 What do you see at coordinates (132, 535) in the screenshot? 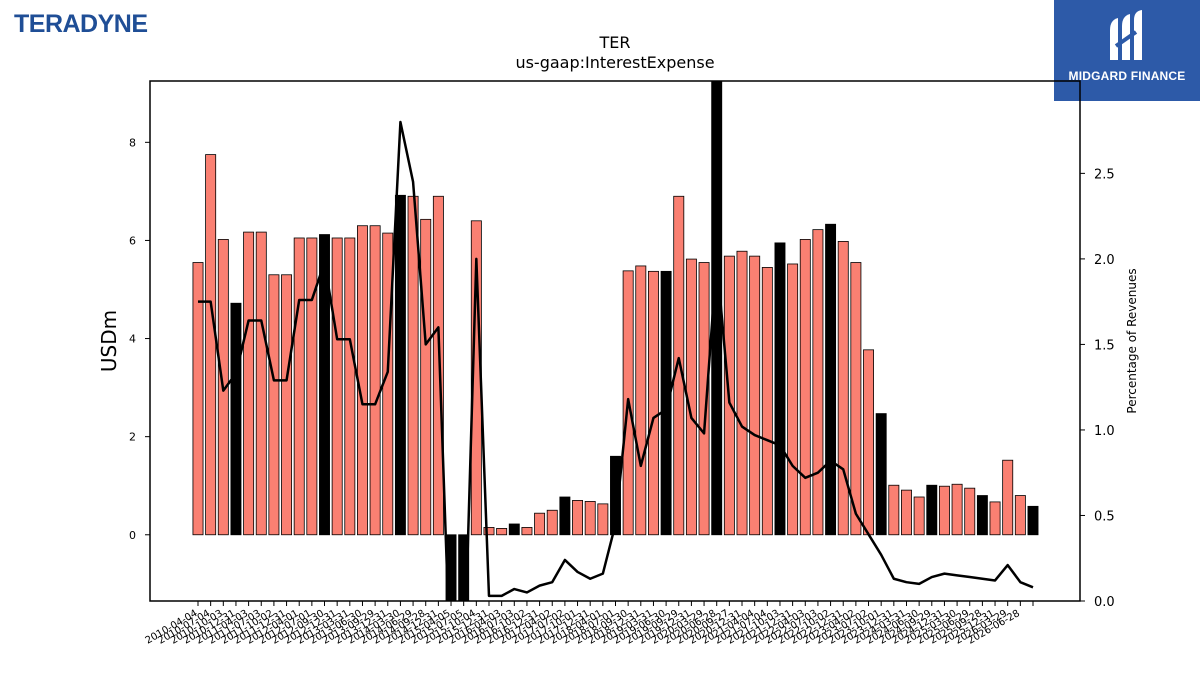
I see `y-tick-label: 0` at bounding box center [132, 535].